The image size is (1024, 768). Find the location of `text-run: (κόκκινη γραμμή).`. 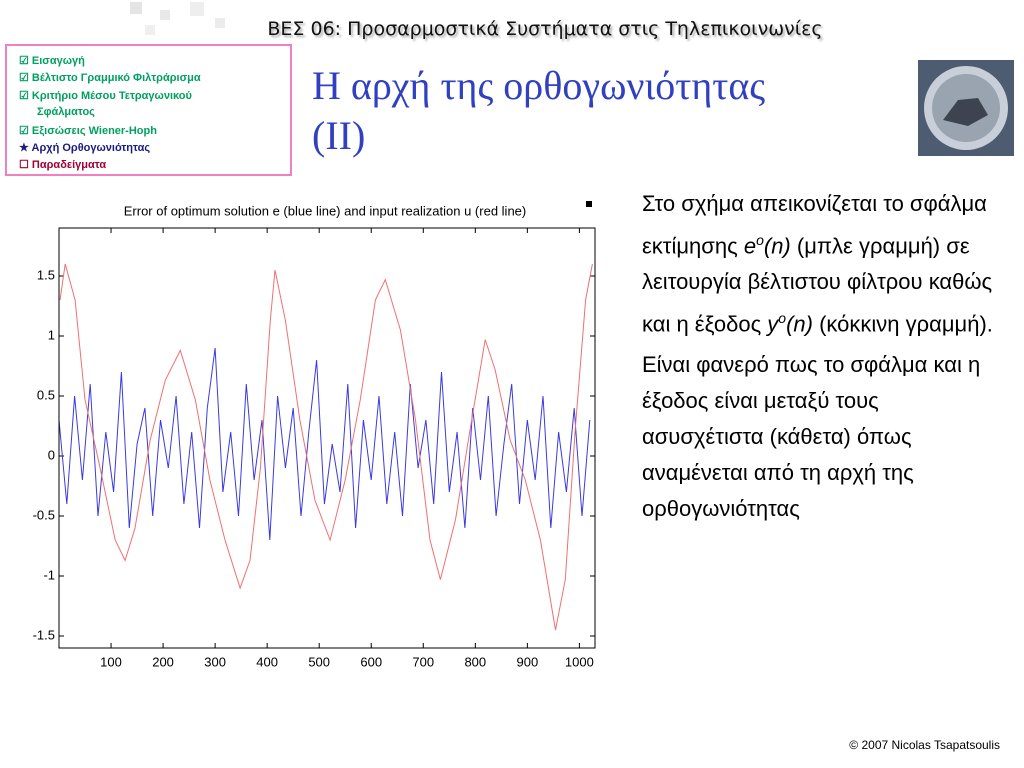

text-run: (κόκκινη γραμμή). is located at coordinates (902, 324).